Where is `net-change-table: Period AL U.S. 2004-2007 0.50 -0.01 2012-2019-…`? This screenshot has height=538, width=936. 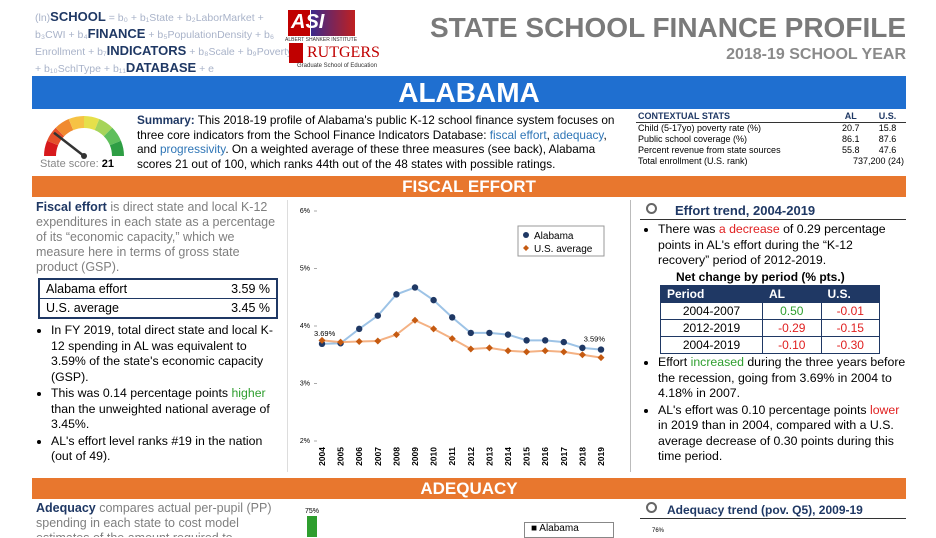
net-change-table: Period AL U.S. 2004-2007 0.50 -0.01 2012-2019-… is located at coordinates (769, 319).